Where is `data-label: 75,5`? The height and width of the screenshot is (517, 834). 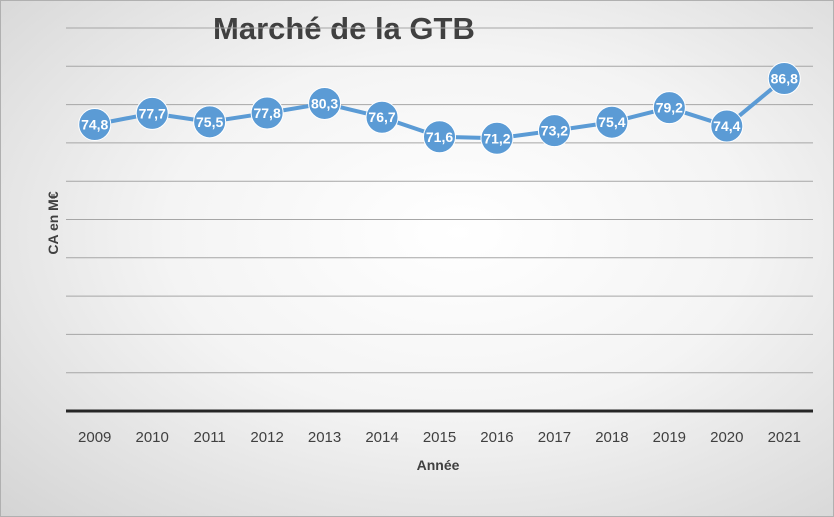 data-label: 75,5 is located at coordinates (209, 122).